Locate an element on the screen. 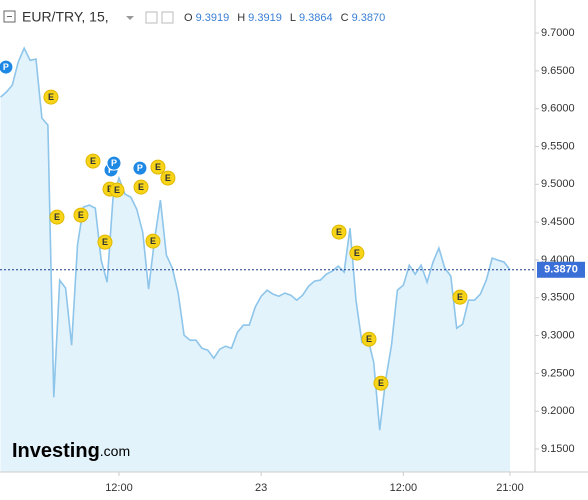 The height and width of the screenshot is (500, 588). y-tick-label: 9.3500 is located at coordinates (558, 298).